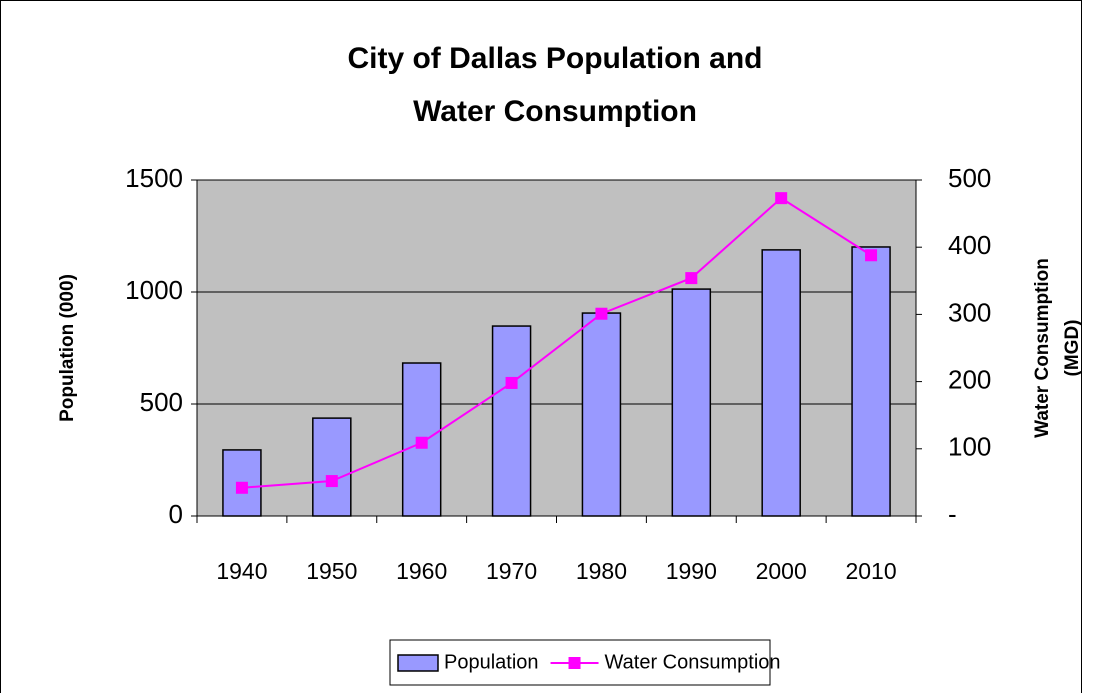 This screenshot has width=1096, height=698. I want to click on chart-title: City of Dallas Population and, so click(554, 58).